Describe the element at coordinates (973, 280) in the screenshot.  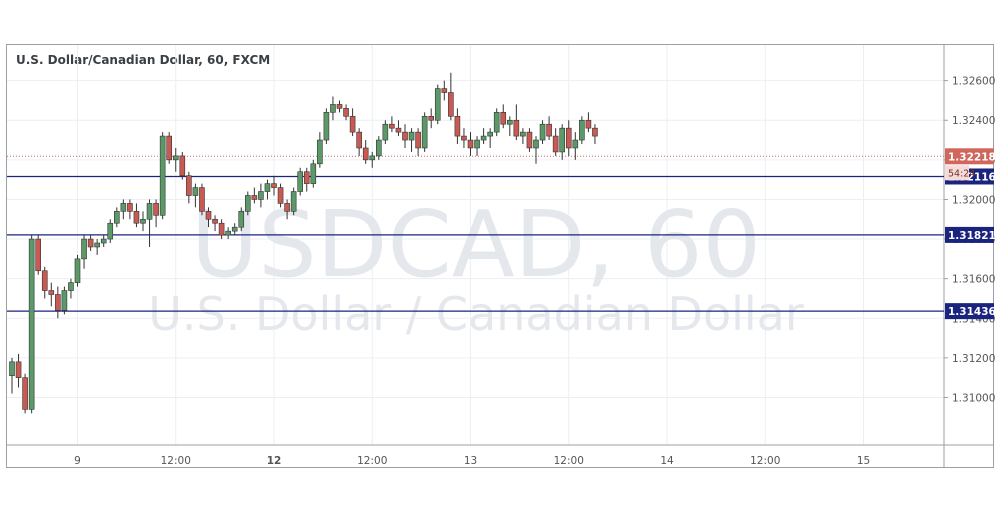
I see `price-tick-label: 1.31600` at that location.